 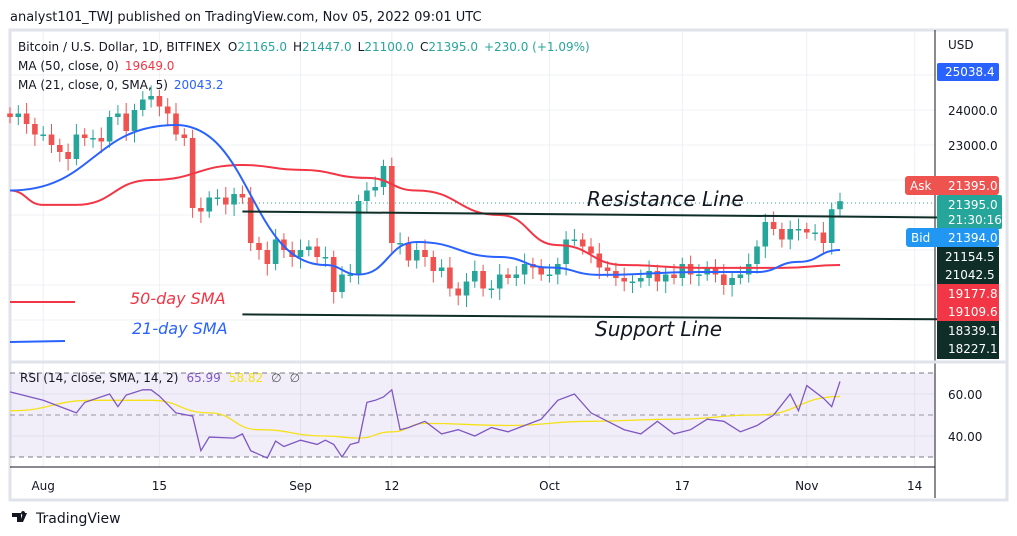 What do you see at coordinates (425, 417) in the screenshot?
I see `rsi-signal-line` at bounding box center [425, 417].